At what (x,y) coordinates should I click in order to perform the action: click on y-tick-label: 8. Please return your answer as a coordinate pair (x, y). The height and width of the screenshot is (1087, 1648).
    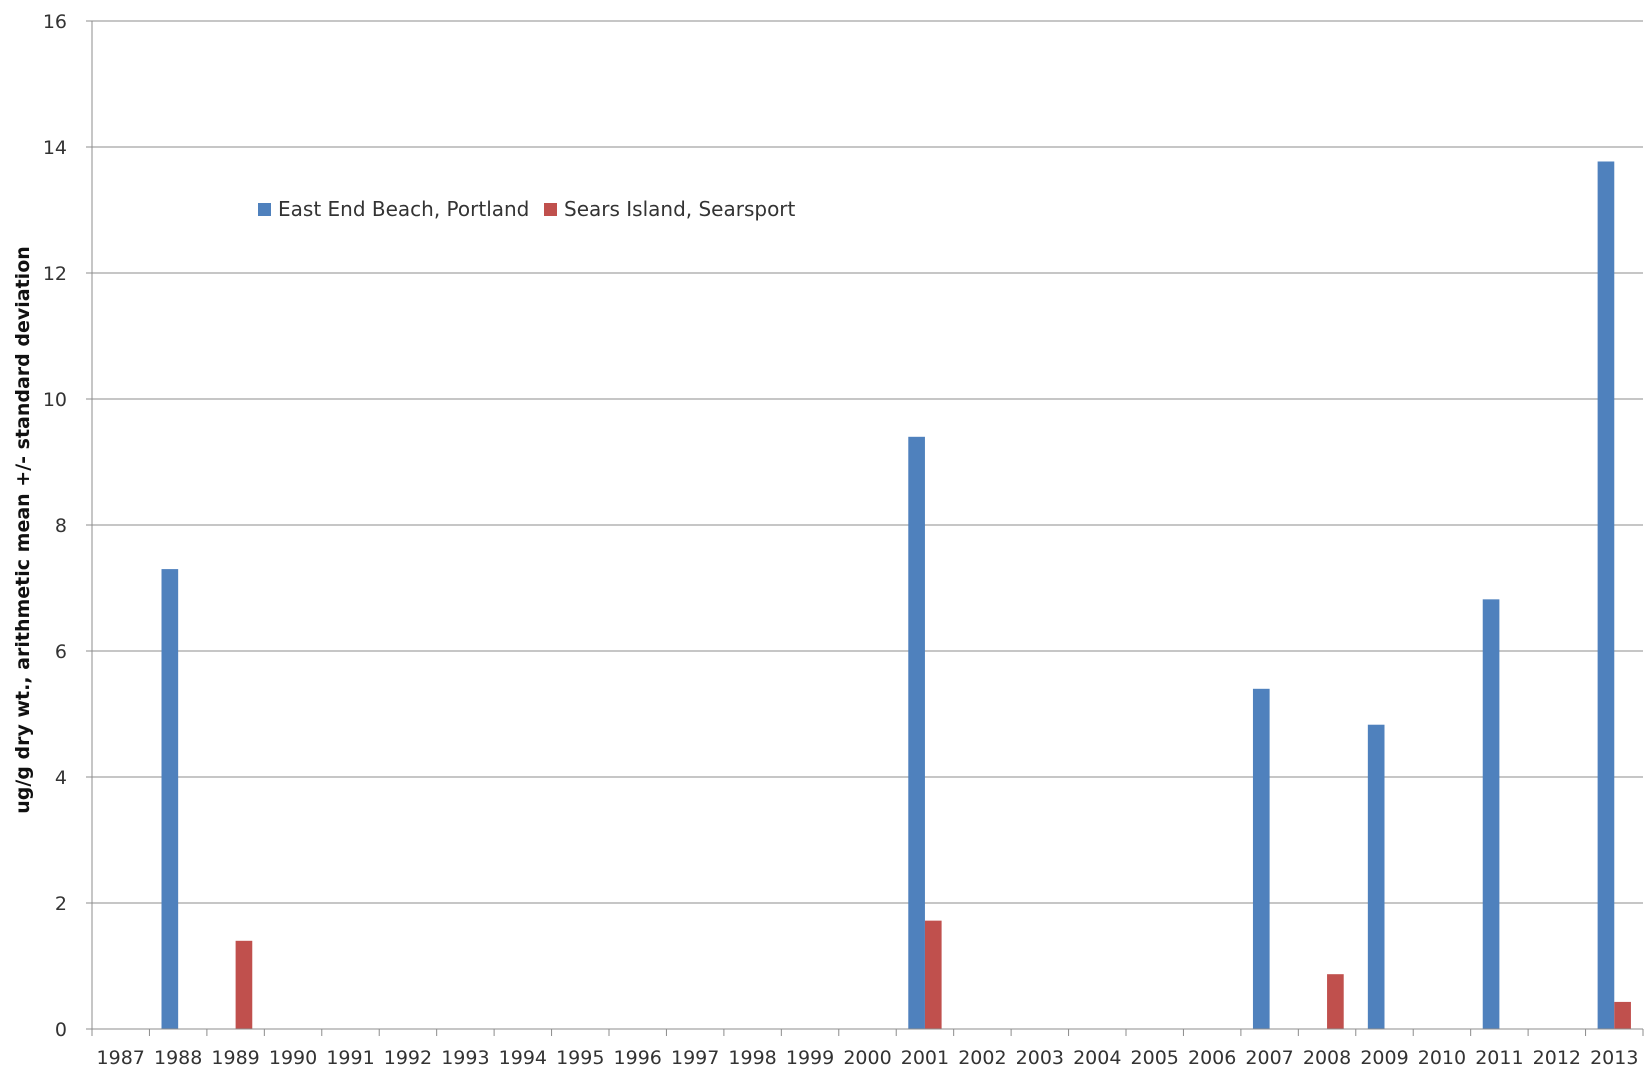
    Looking at the image, I should click on (61, 526).